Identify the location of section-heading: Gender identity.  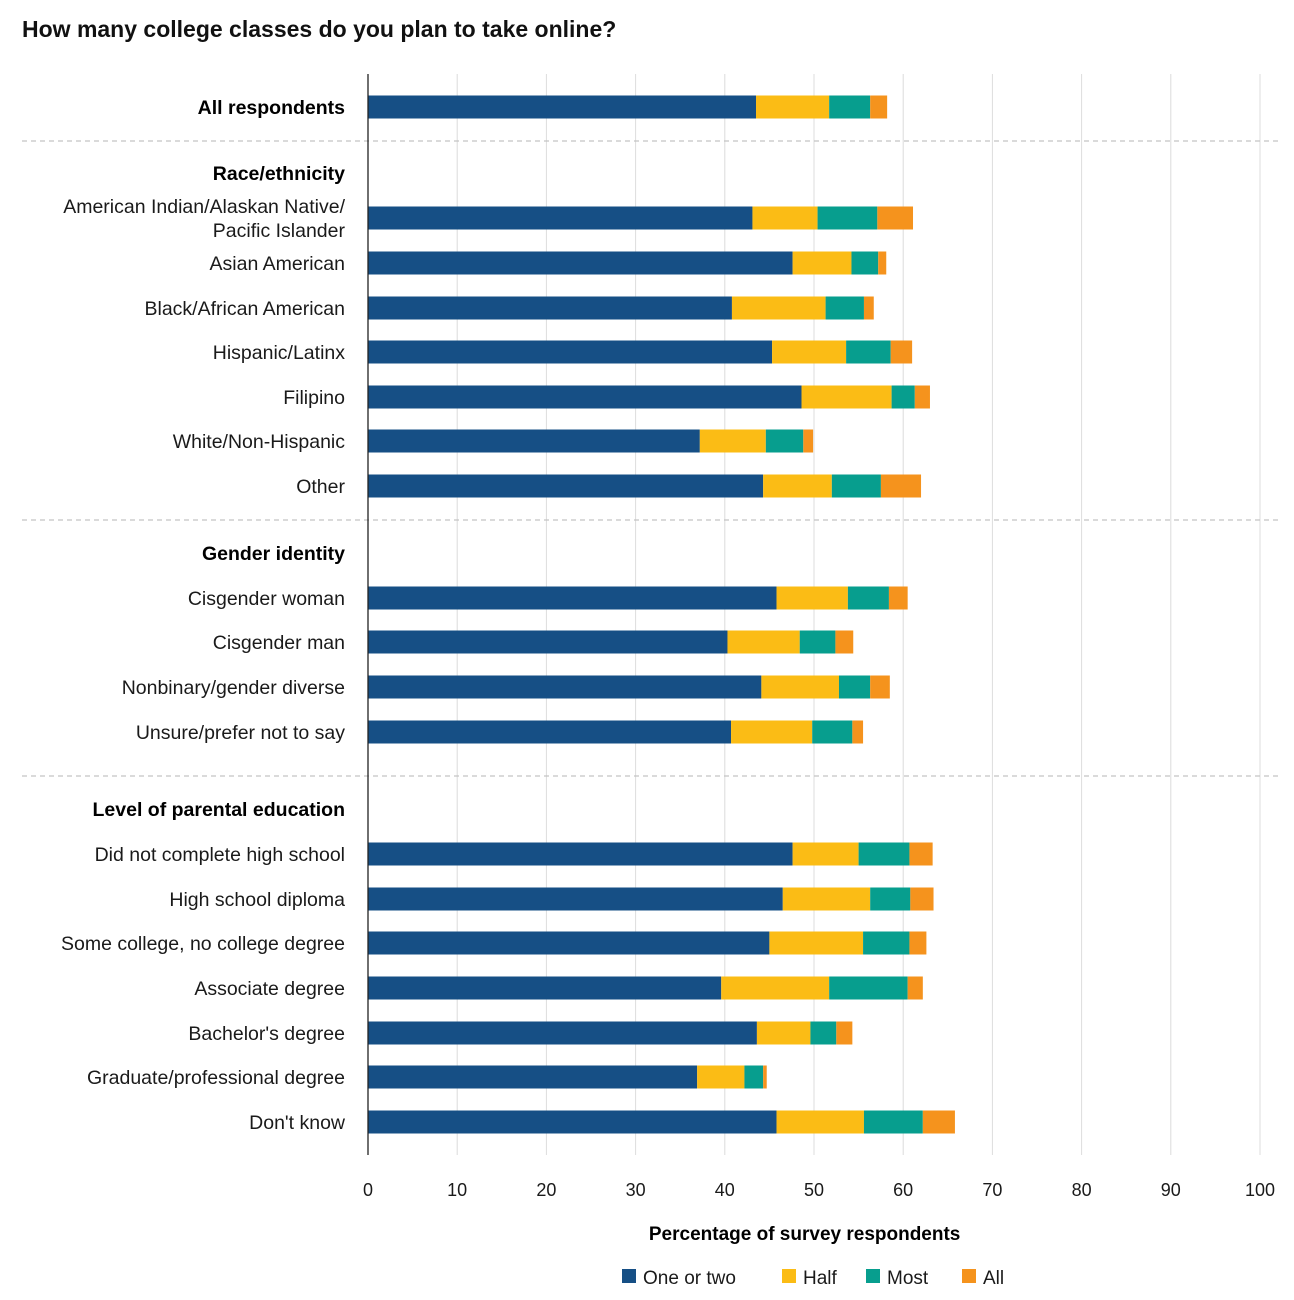
(273, 554).